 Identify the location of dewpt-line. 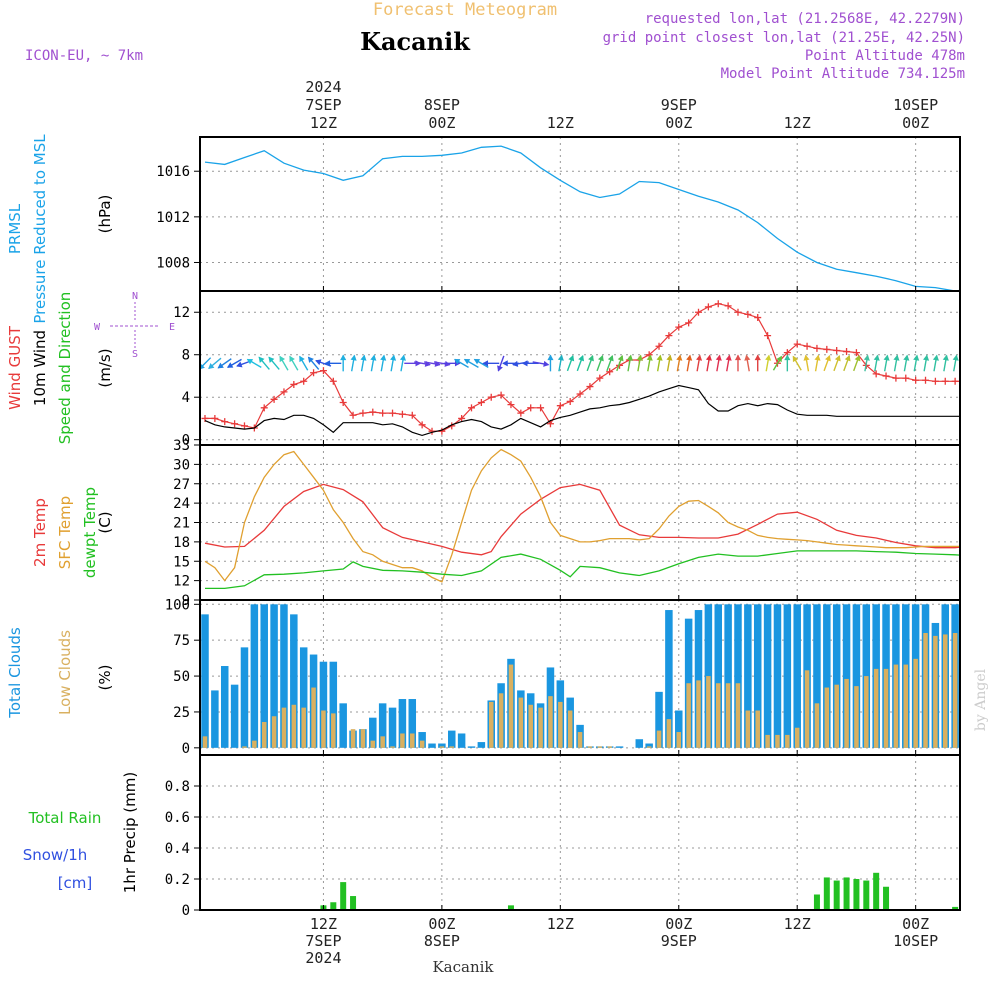
(582, 570).